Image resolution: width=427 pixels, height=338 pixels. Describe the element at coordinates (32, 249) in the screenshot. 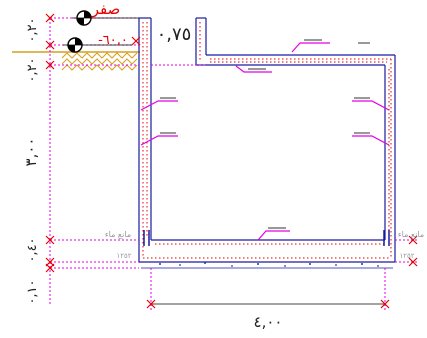

I see `dim-left-base: ٠,٤٠` at that location.